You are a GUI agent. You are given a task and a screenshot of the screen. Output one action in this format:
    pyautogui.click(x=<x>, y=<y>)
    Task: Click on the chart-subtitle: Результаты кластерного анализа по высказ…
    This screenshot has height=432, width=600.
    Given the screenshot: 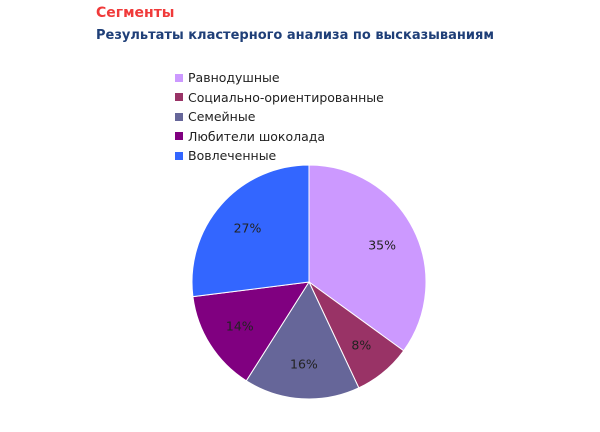 What is the action you would take?
    pyautogui.click(x=295, y=35)
    